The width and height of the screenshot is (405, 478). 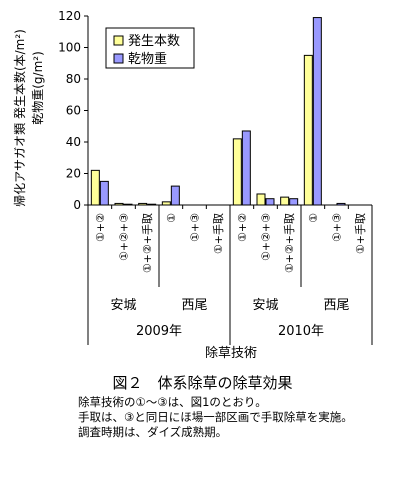 What do you see at coordinates (154, 41) in the screenshot?
I see `legend-entry: 発生本数` at bounding box center [154, 41].